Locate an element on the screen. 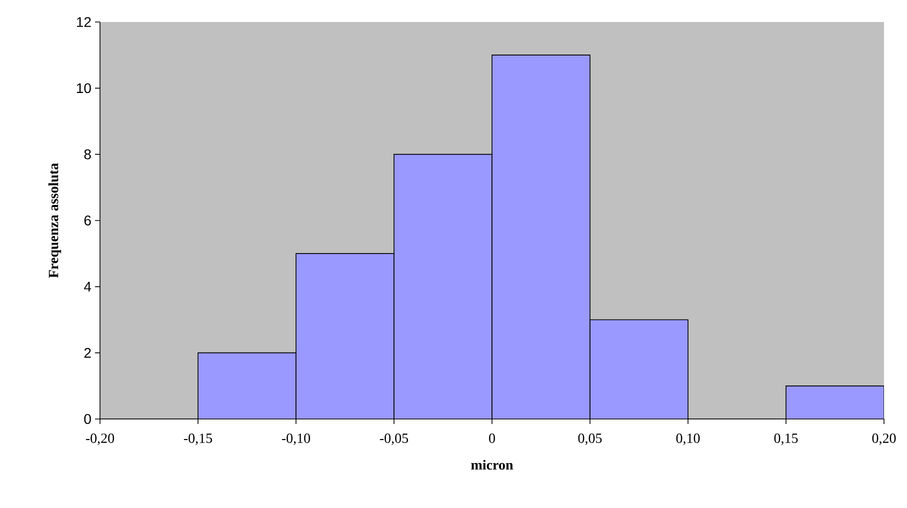 This screenshot has width=907, height=508. x-tick-label: 0,15 is located at coordinates (786, 439).